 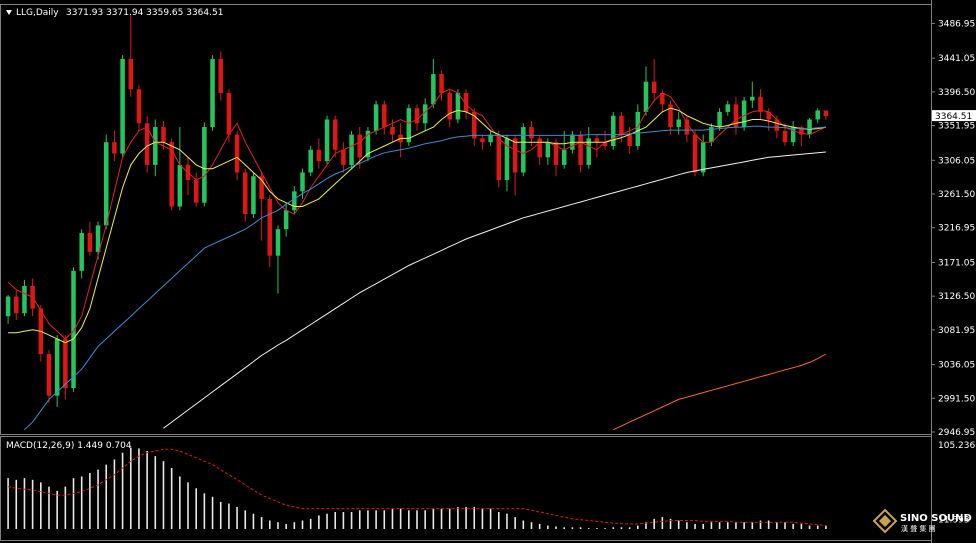 I want to click on watermark-line1: SINO SOUND, so click(x=936, y=518).